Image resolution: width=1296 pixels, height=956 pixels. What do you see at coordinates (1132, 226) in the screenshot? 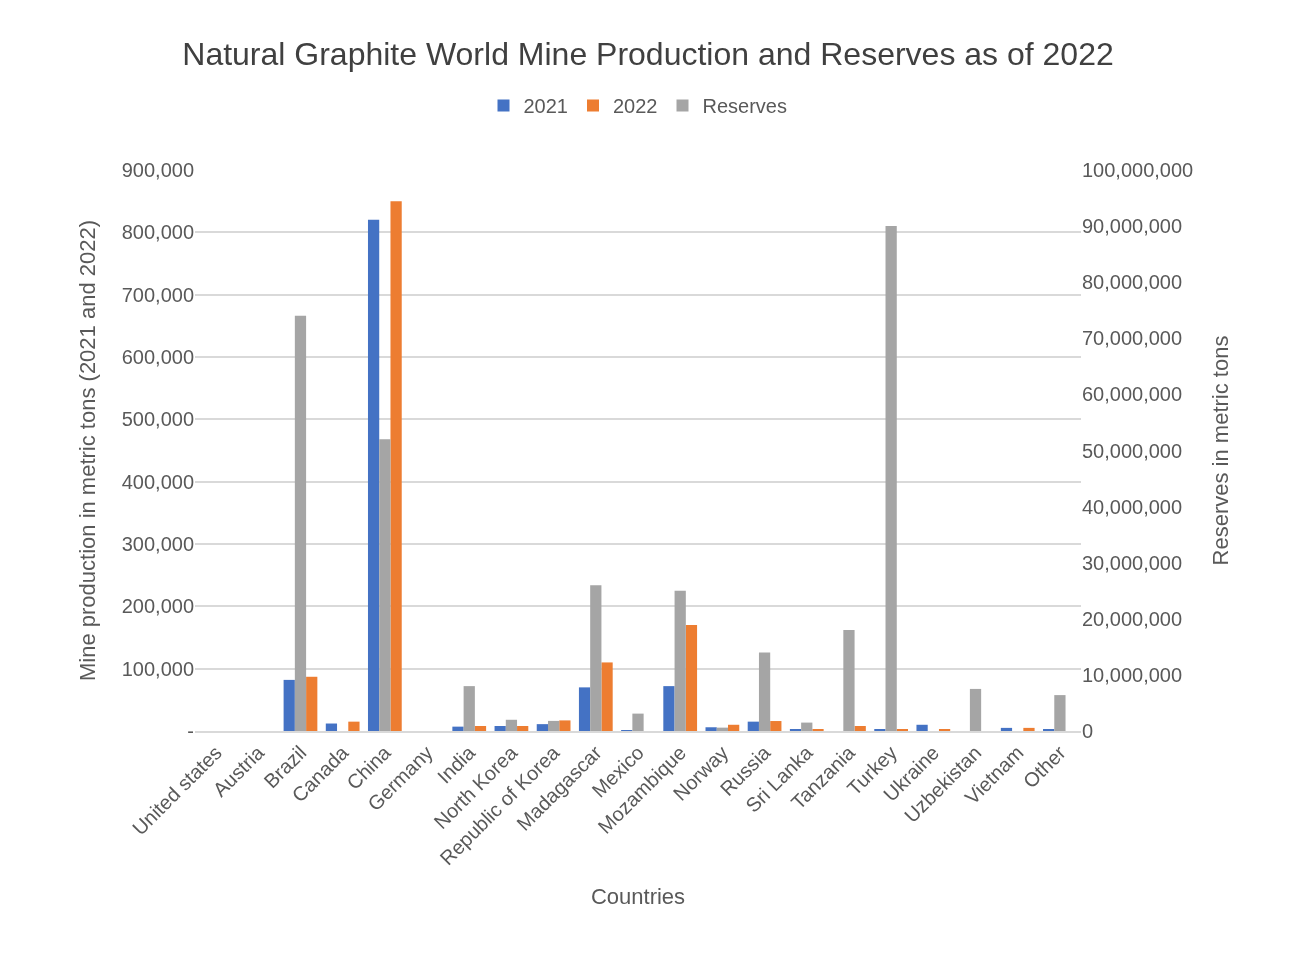
I see `y2-tick-label: 90,000,000` at bounding box center [1132, 226].